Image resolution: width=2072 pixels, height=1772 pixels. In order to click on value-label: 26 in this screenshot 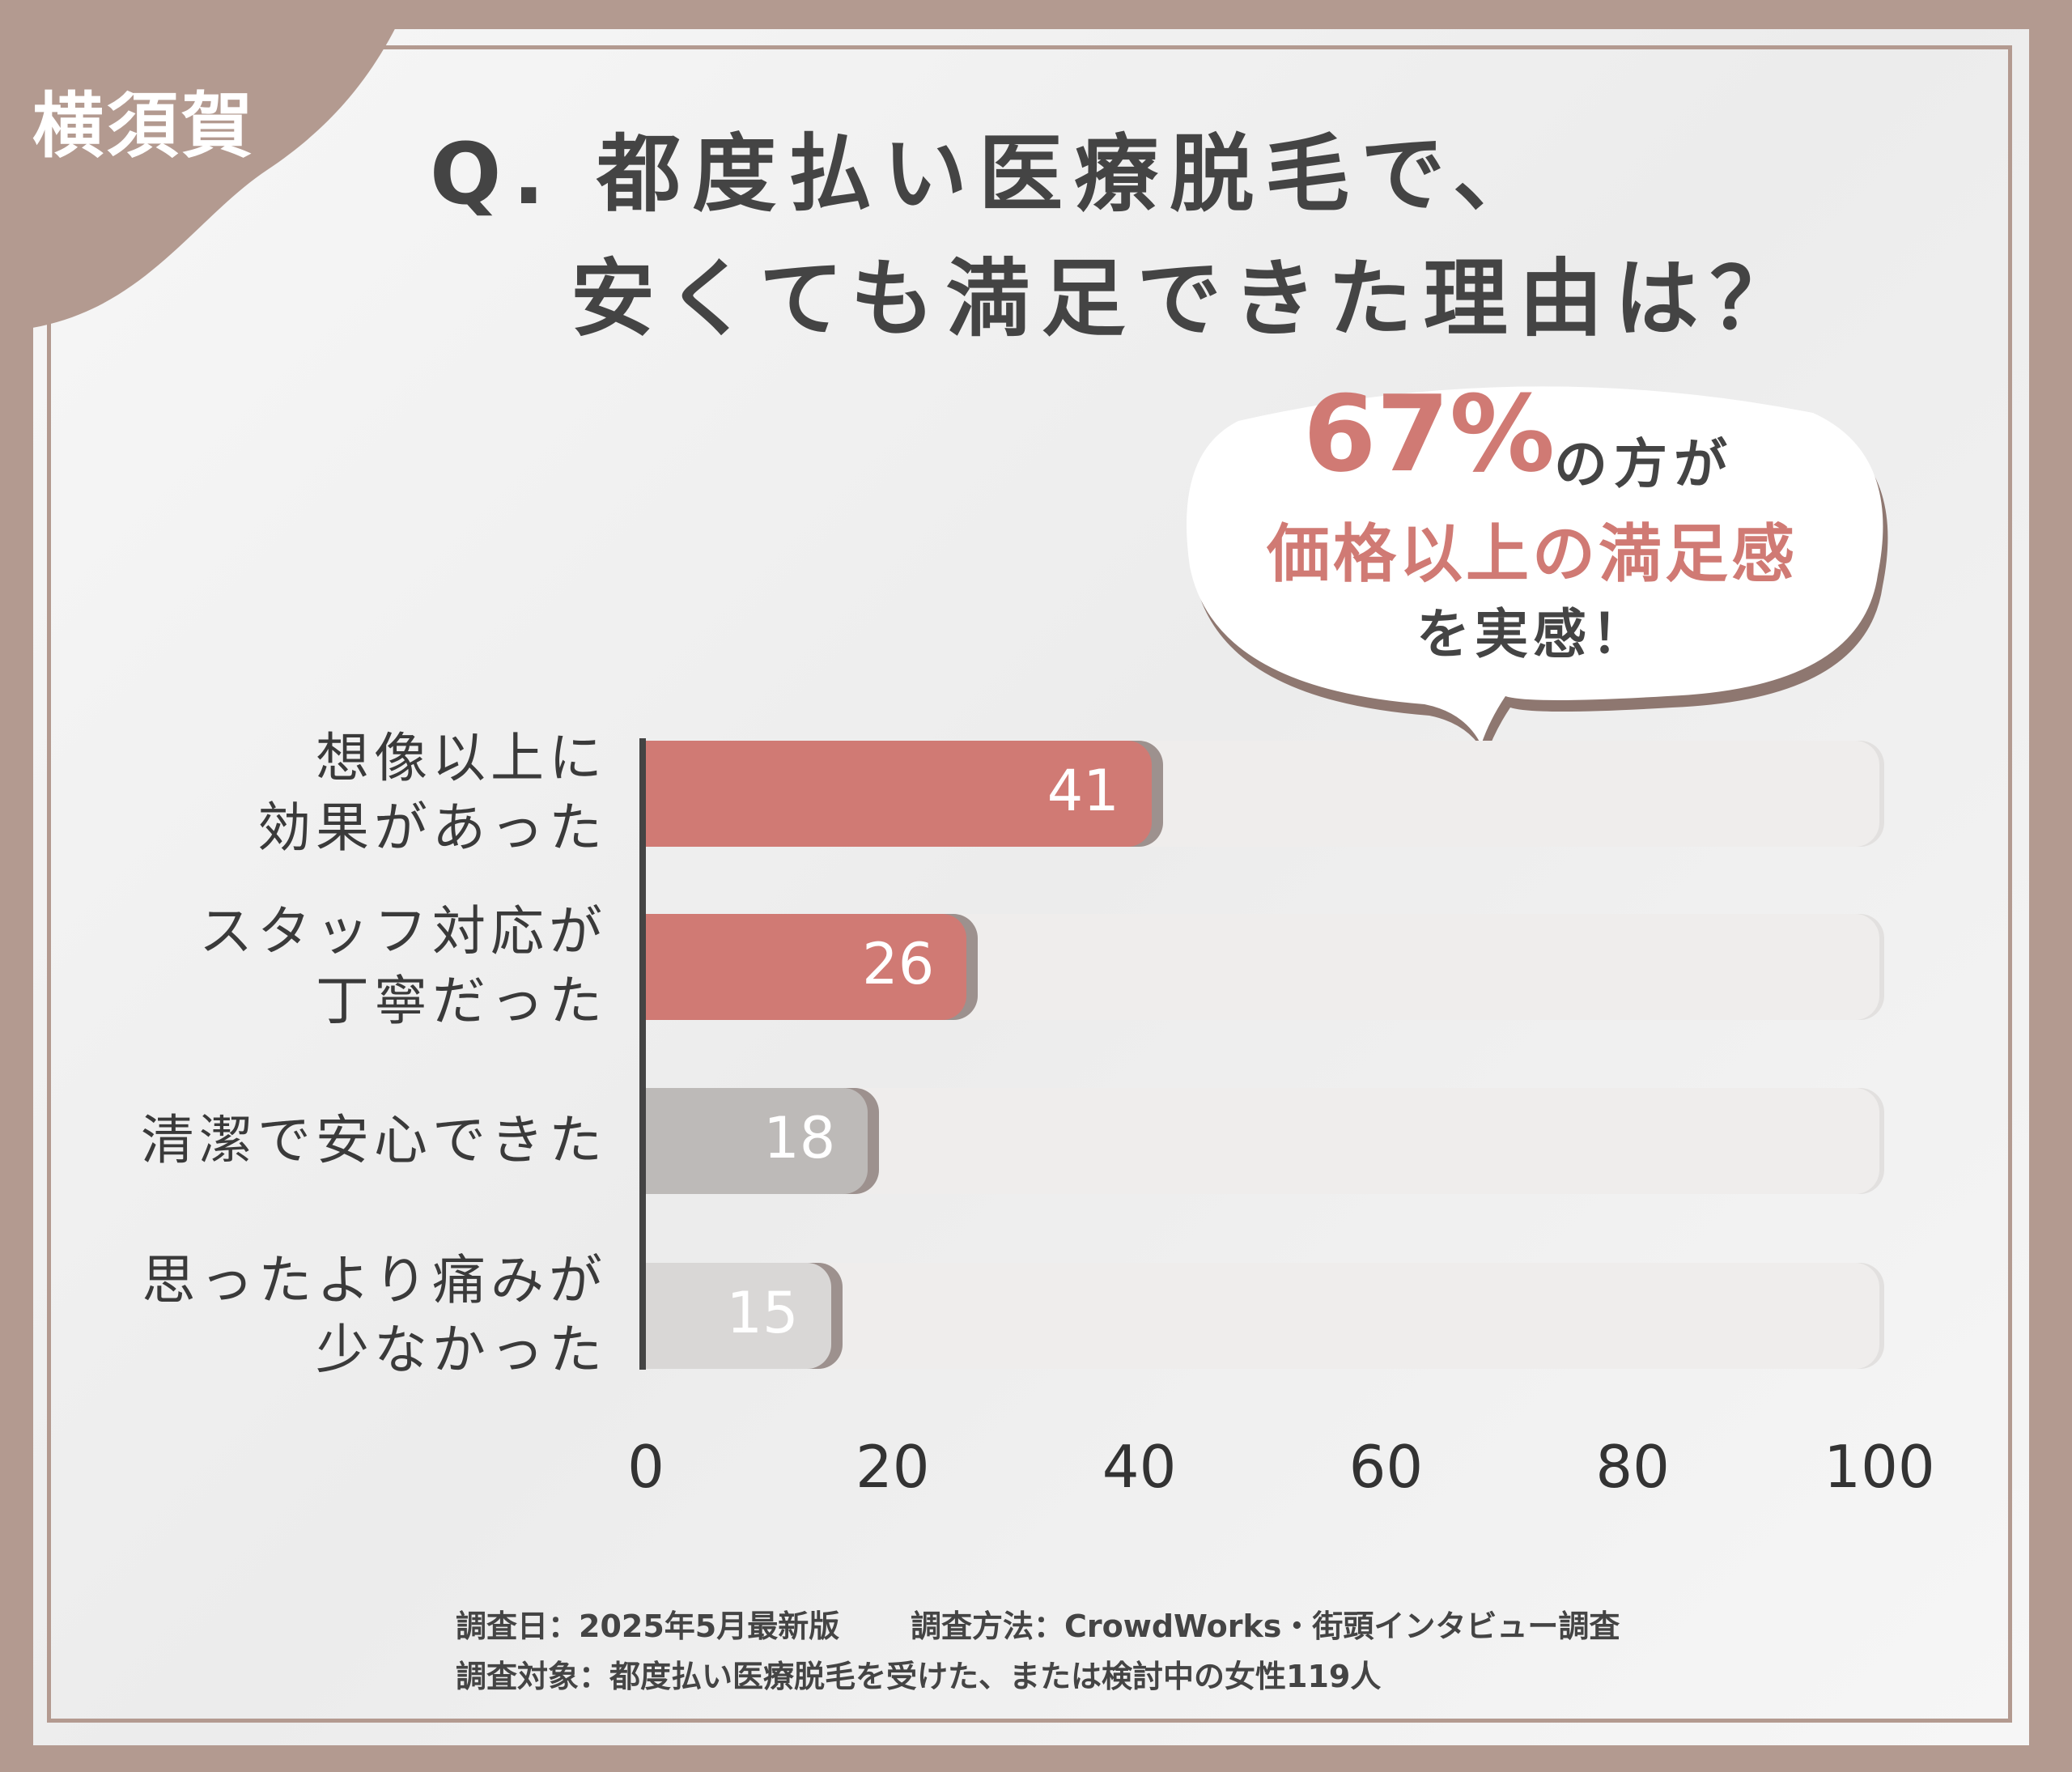, I will do `click(898, 964)`.